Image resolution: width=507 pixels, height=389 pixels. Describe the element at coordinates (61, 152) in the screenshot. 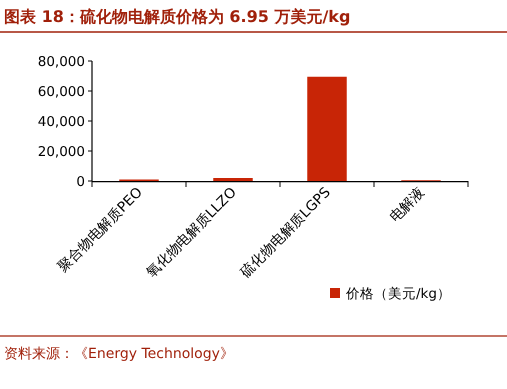

I see `y-tick-label: 20,000` at that location.